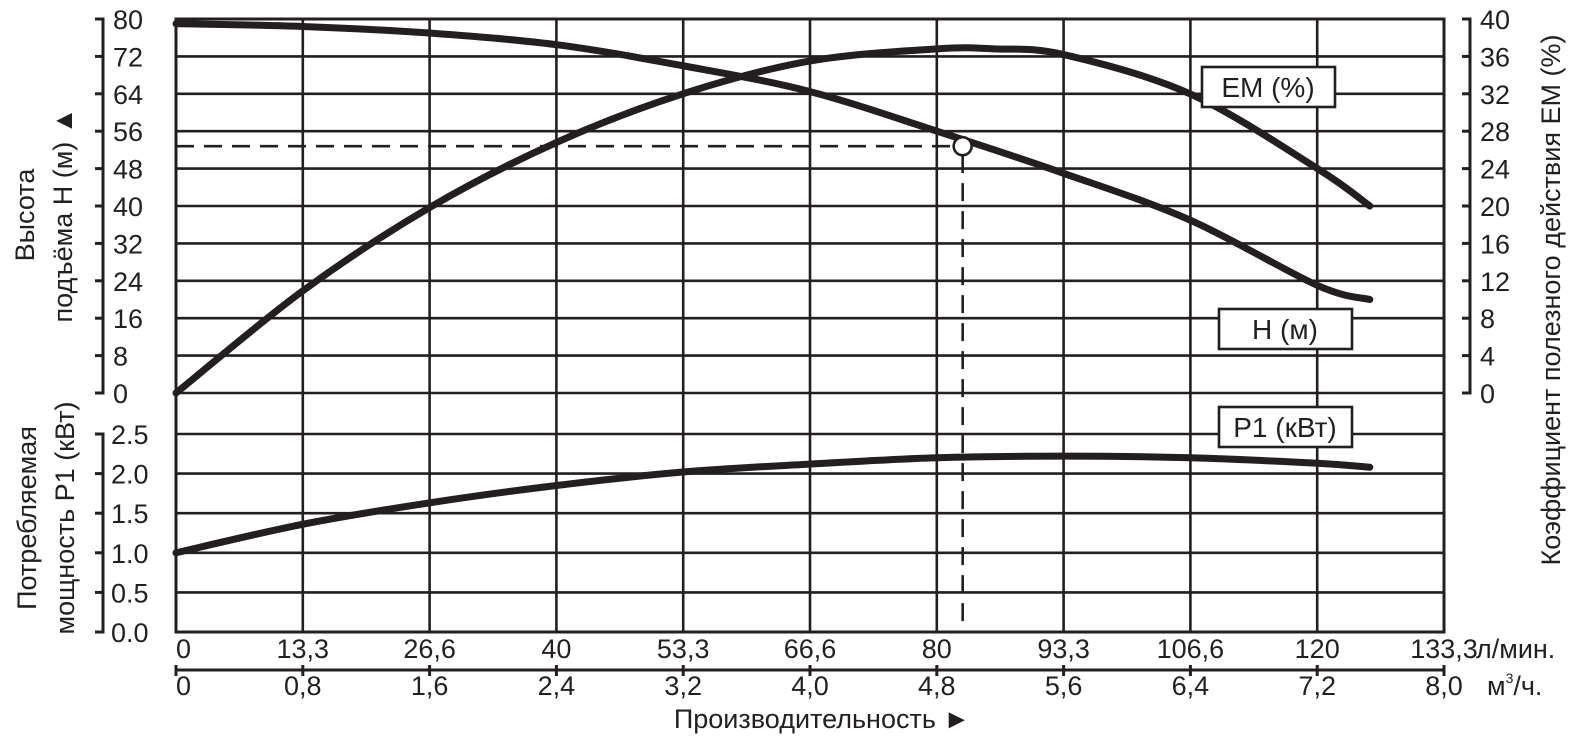  What do you see at coordinates (1317, 686) in the screenshot?
I see `m3h-tick-label: 7,2` at bounding box center [1317, 686].